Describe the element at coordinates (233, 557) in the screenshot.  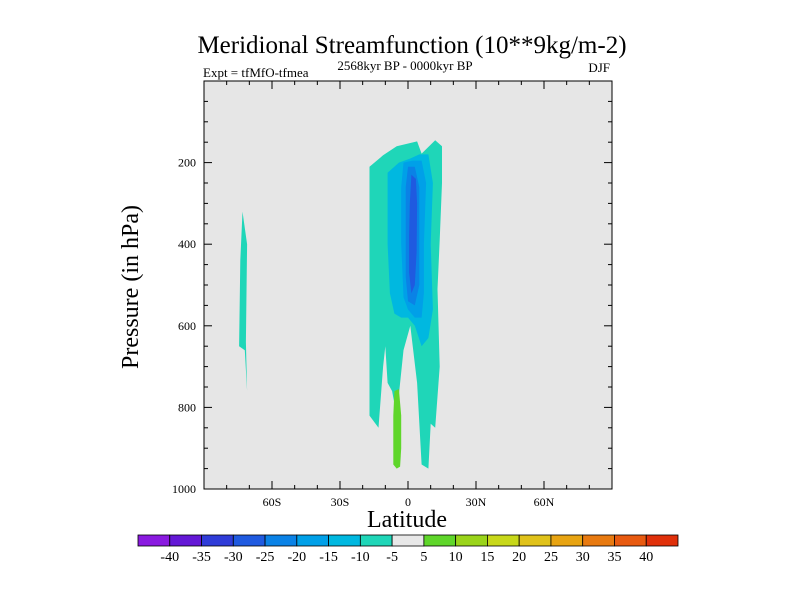
I see `colorbar-label: -30` at that location.